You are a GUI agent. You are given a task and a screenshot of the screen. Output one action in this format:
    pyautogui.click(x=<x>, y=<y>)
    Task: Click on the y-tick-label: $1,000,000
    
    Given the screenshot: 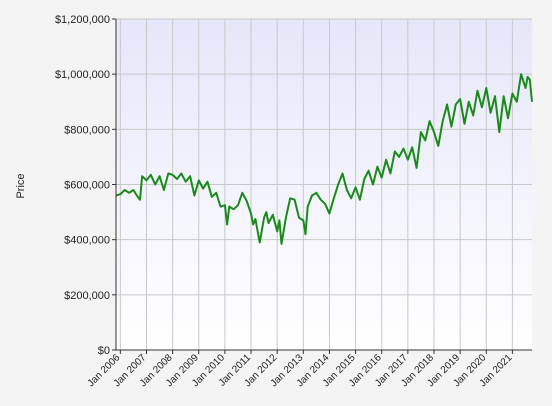 What is the action you would take?
    pyautogui.click(x=82, y=75)
    